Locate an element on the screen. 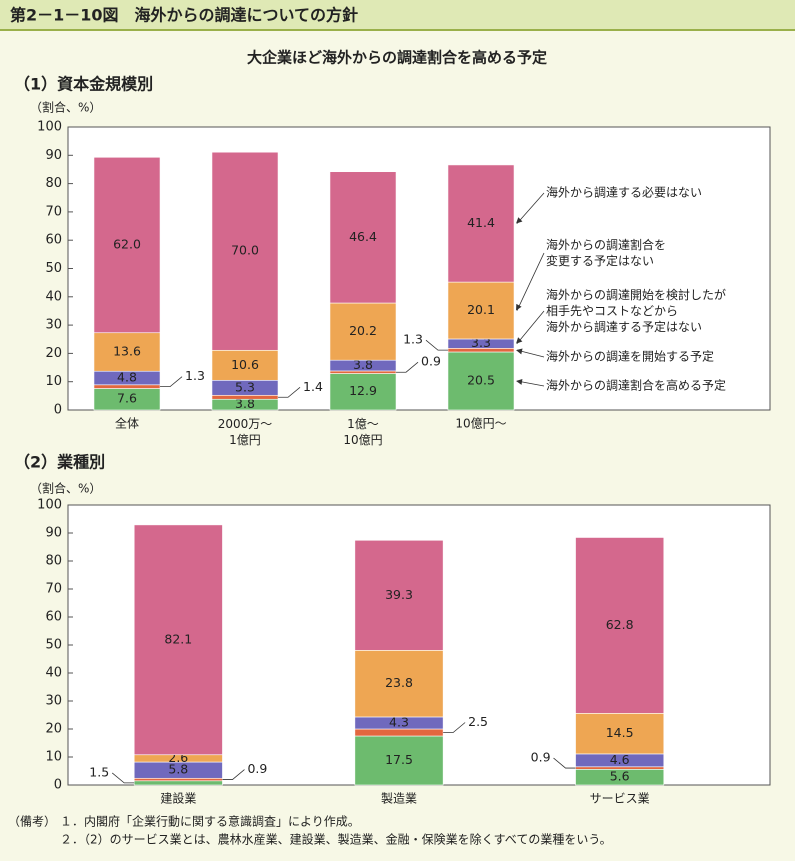  subtitle: 大企業ほど海外からの調達割合を高める予定 is located at coordinates (397, 58).